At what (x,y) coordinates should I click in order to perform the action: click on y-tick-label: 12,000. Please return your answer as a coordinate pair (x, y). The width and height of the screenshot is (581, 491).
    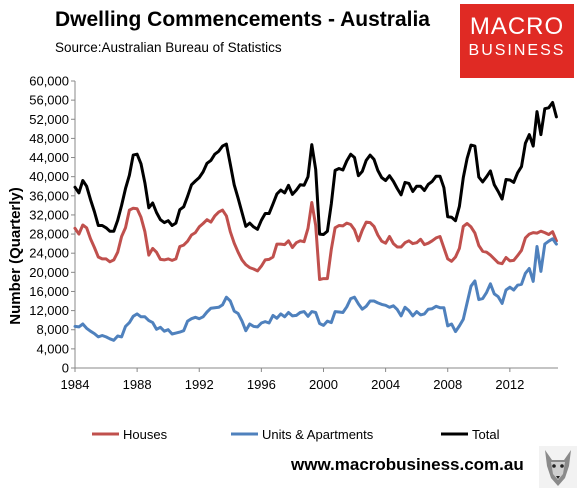
    Looking at the image, I should click on (49, 310).